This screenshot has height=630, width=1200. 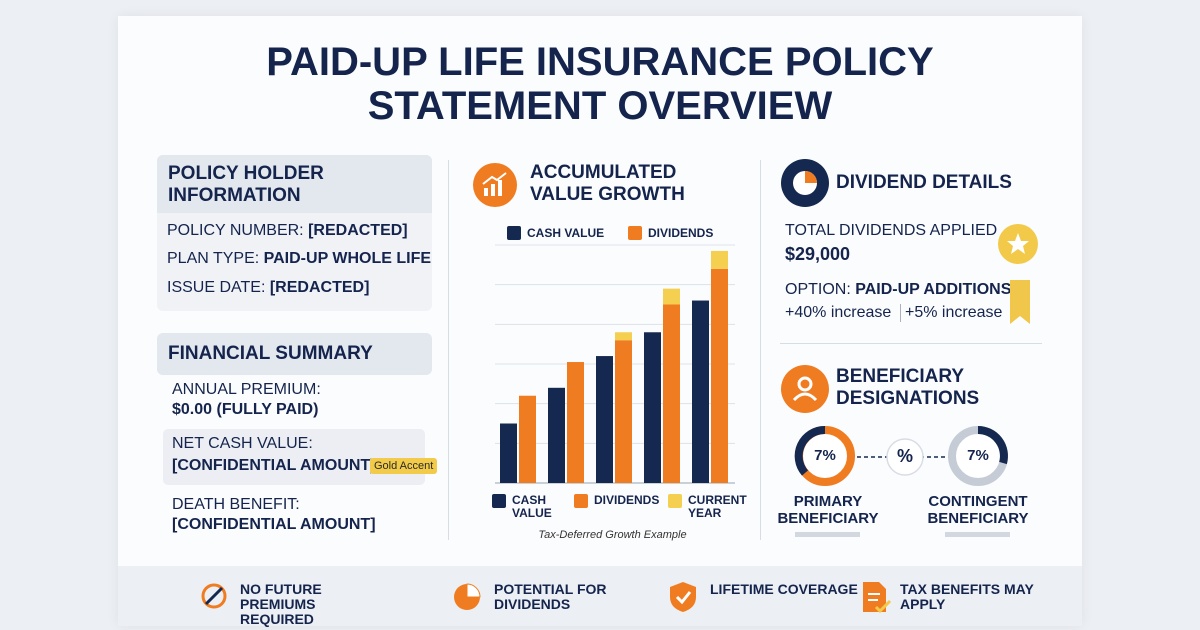 I want to click on row: ISSUE DATE: [REDACTED], so click(x=268, y=288).